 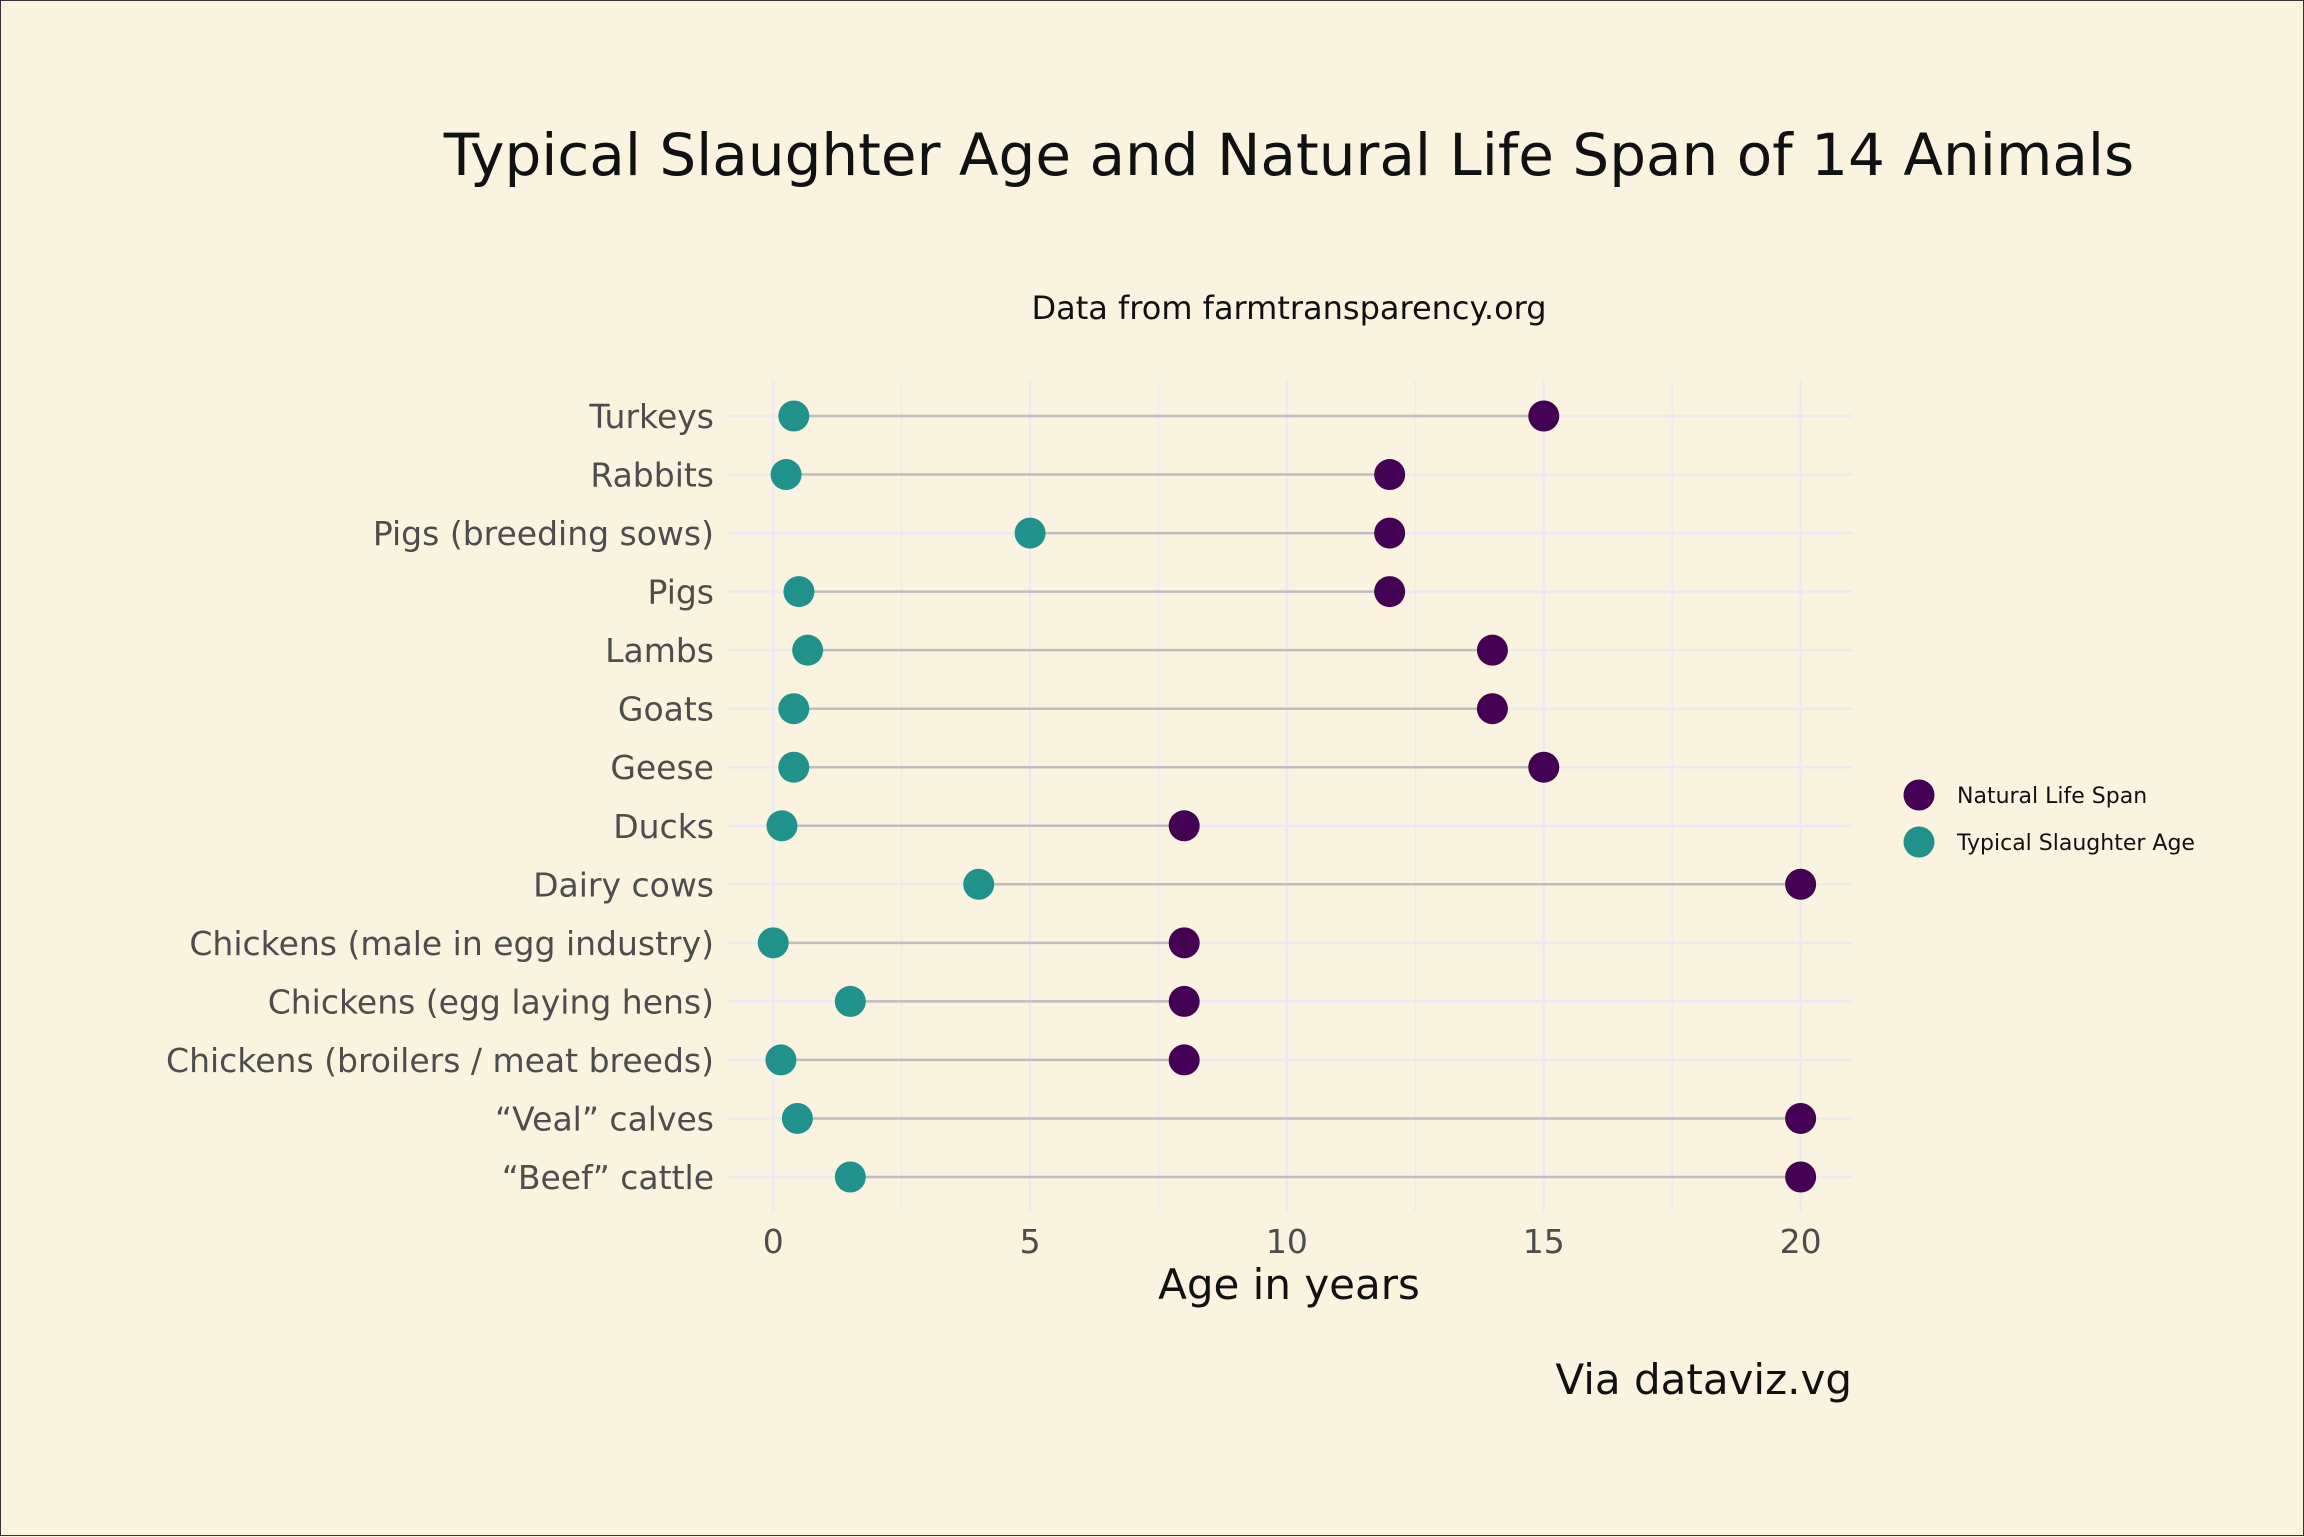 I want to click on x-axis-label: Age in years, so click(x=1289, y=1284).